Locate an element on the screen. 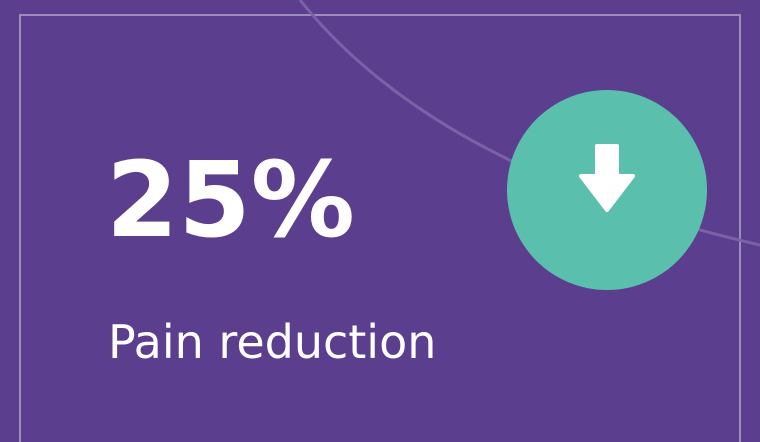 This screenshot has width=760, height=442. stat-value: 25% is located at coordinates (230, 200).